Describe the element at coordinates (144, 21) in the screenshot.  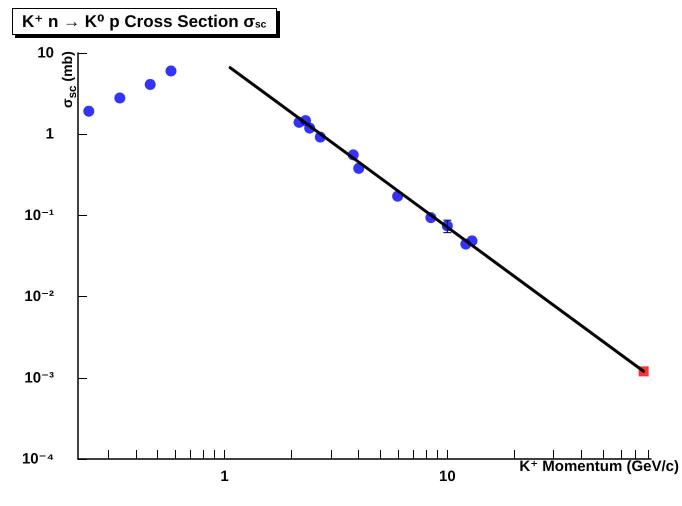
I see `chart-title: K⁺ n → K⁰ p Cross Section σsc` at that location.